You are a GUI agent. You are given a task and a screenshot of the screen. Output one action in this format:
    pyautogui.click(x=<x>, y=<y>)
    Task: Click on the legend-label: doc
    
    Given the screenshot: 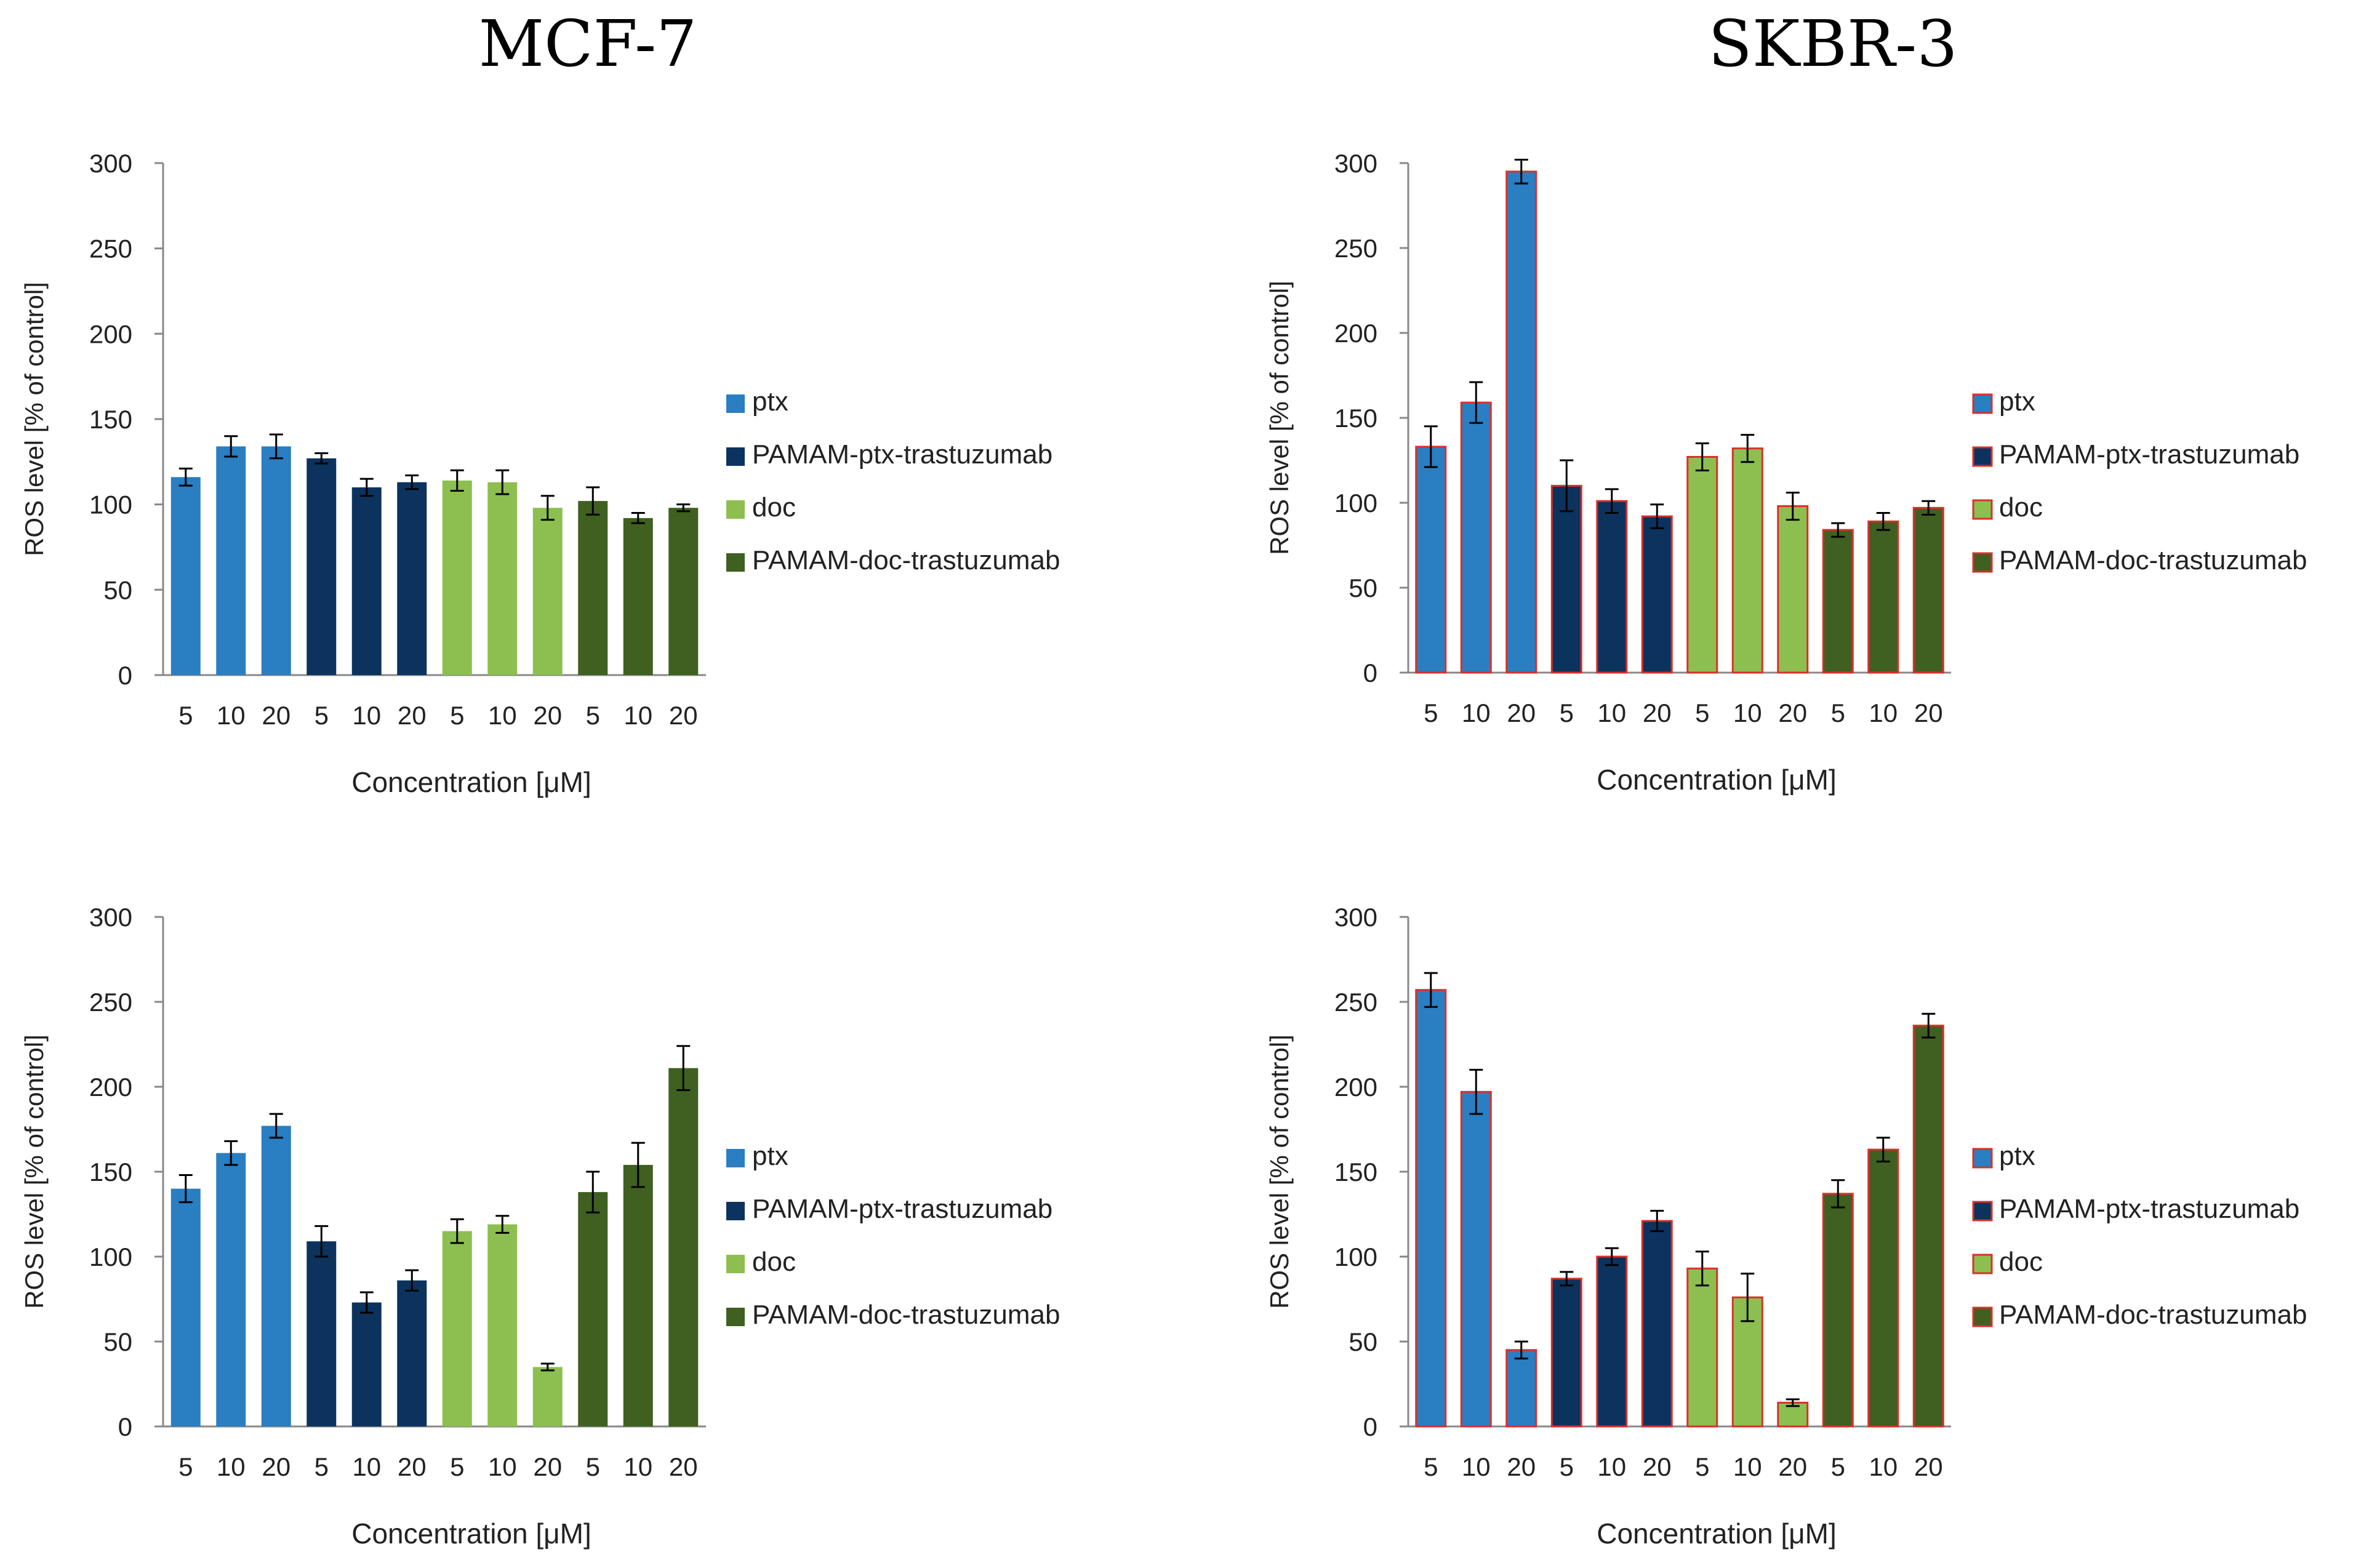 What is the action you would take?
    pyautogui.click(x=2021, y=507)
    